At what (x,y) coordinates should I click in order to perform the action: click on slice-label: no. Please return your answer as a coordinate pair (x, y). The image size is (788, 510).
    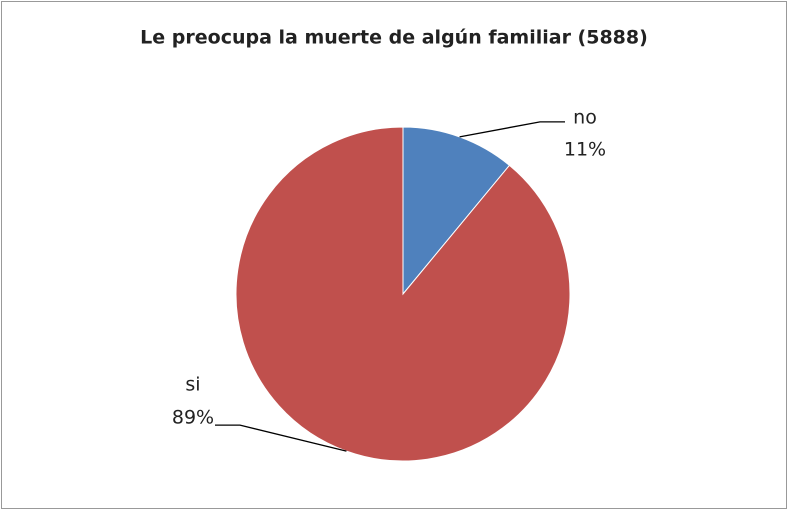
    Looking at the image, I should click on (585, 117).